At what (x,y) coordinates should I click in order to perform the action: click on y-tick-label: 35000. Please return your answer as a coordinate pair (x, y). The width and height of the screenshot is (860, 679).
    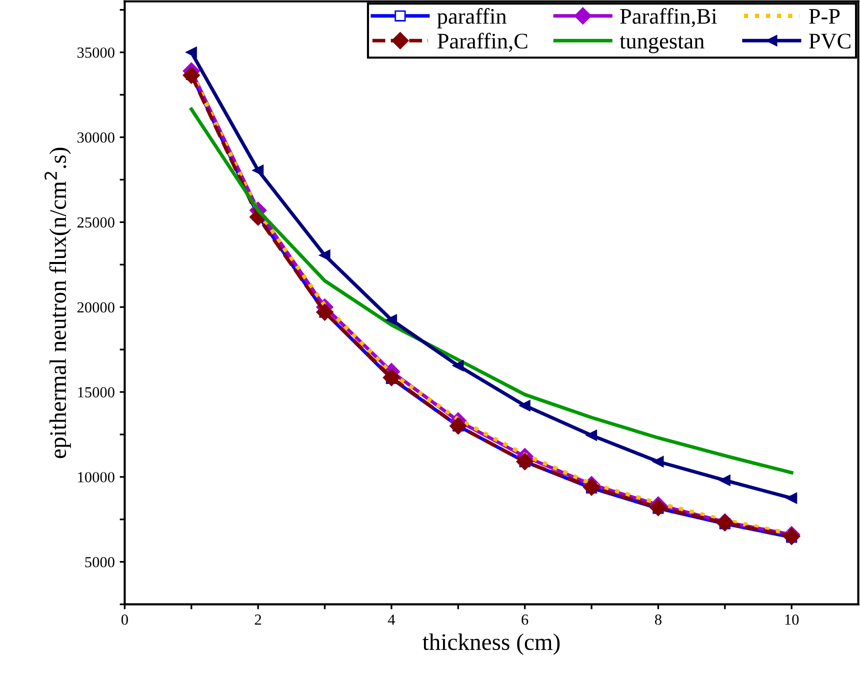
    Looking at the image, I should click on (96, 52).